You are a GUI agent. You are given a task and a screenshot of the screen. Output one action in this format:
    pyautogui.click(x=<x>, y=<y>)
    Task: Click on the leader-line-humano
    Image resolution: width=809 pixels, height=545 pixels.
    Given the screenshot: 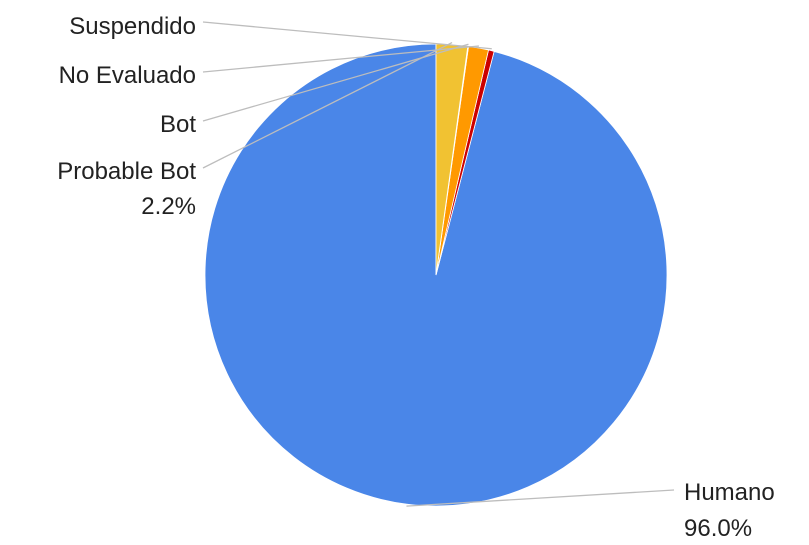 What is the action you would take?
    pyautogui.click(x=540, y=498)
    